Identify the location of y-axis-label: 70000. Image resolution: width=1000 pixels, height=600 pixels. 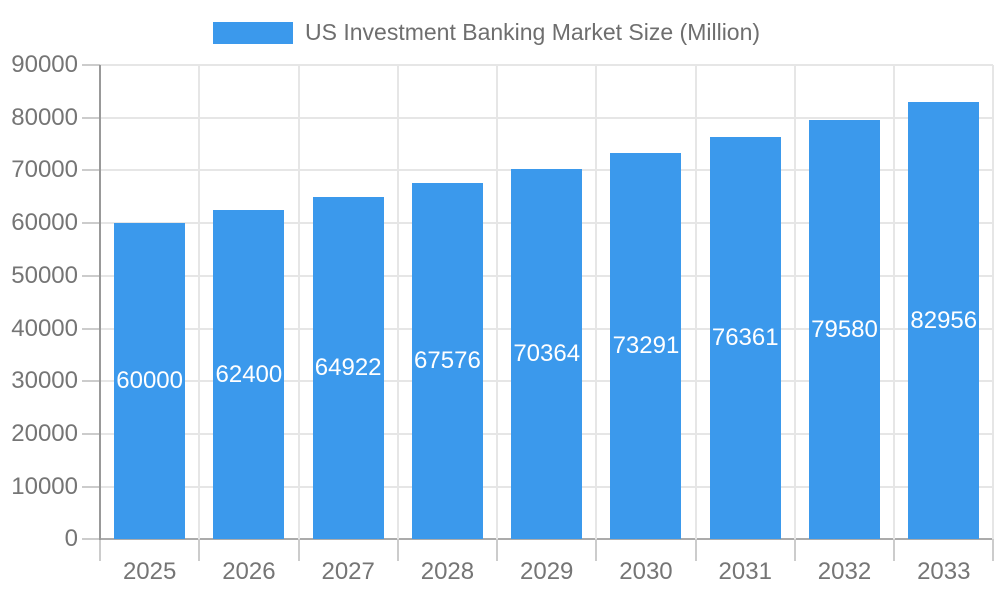
(44, 170).